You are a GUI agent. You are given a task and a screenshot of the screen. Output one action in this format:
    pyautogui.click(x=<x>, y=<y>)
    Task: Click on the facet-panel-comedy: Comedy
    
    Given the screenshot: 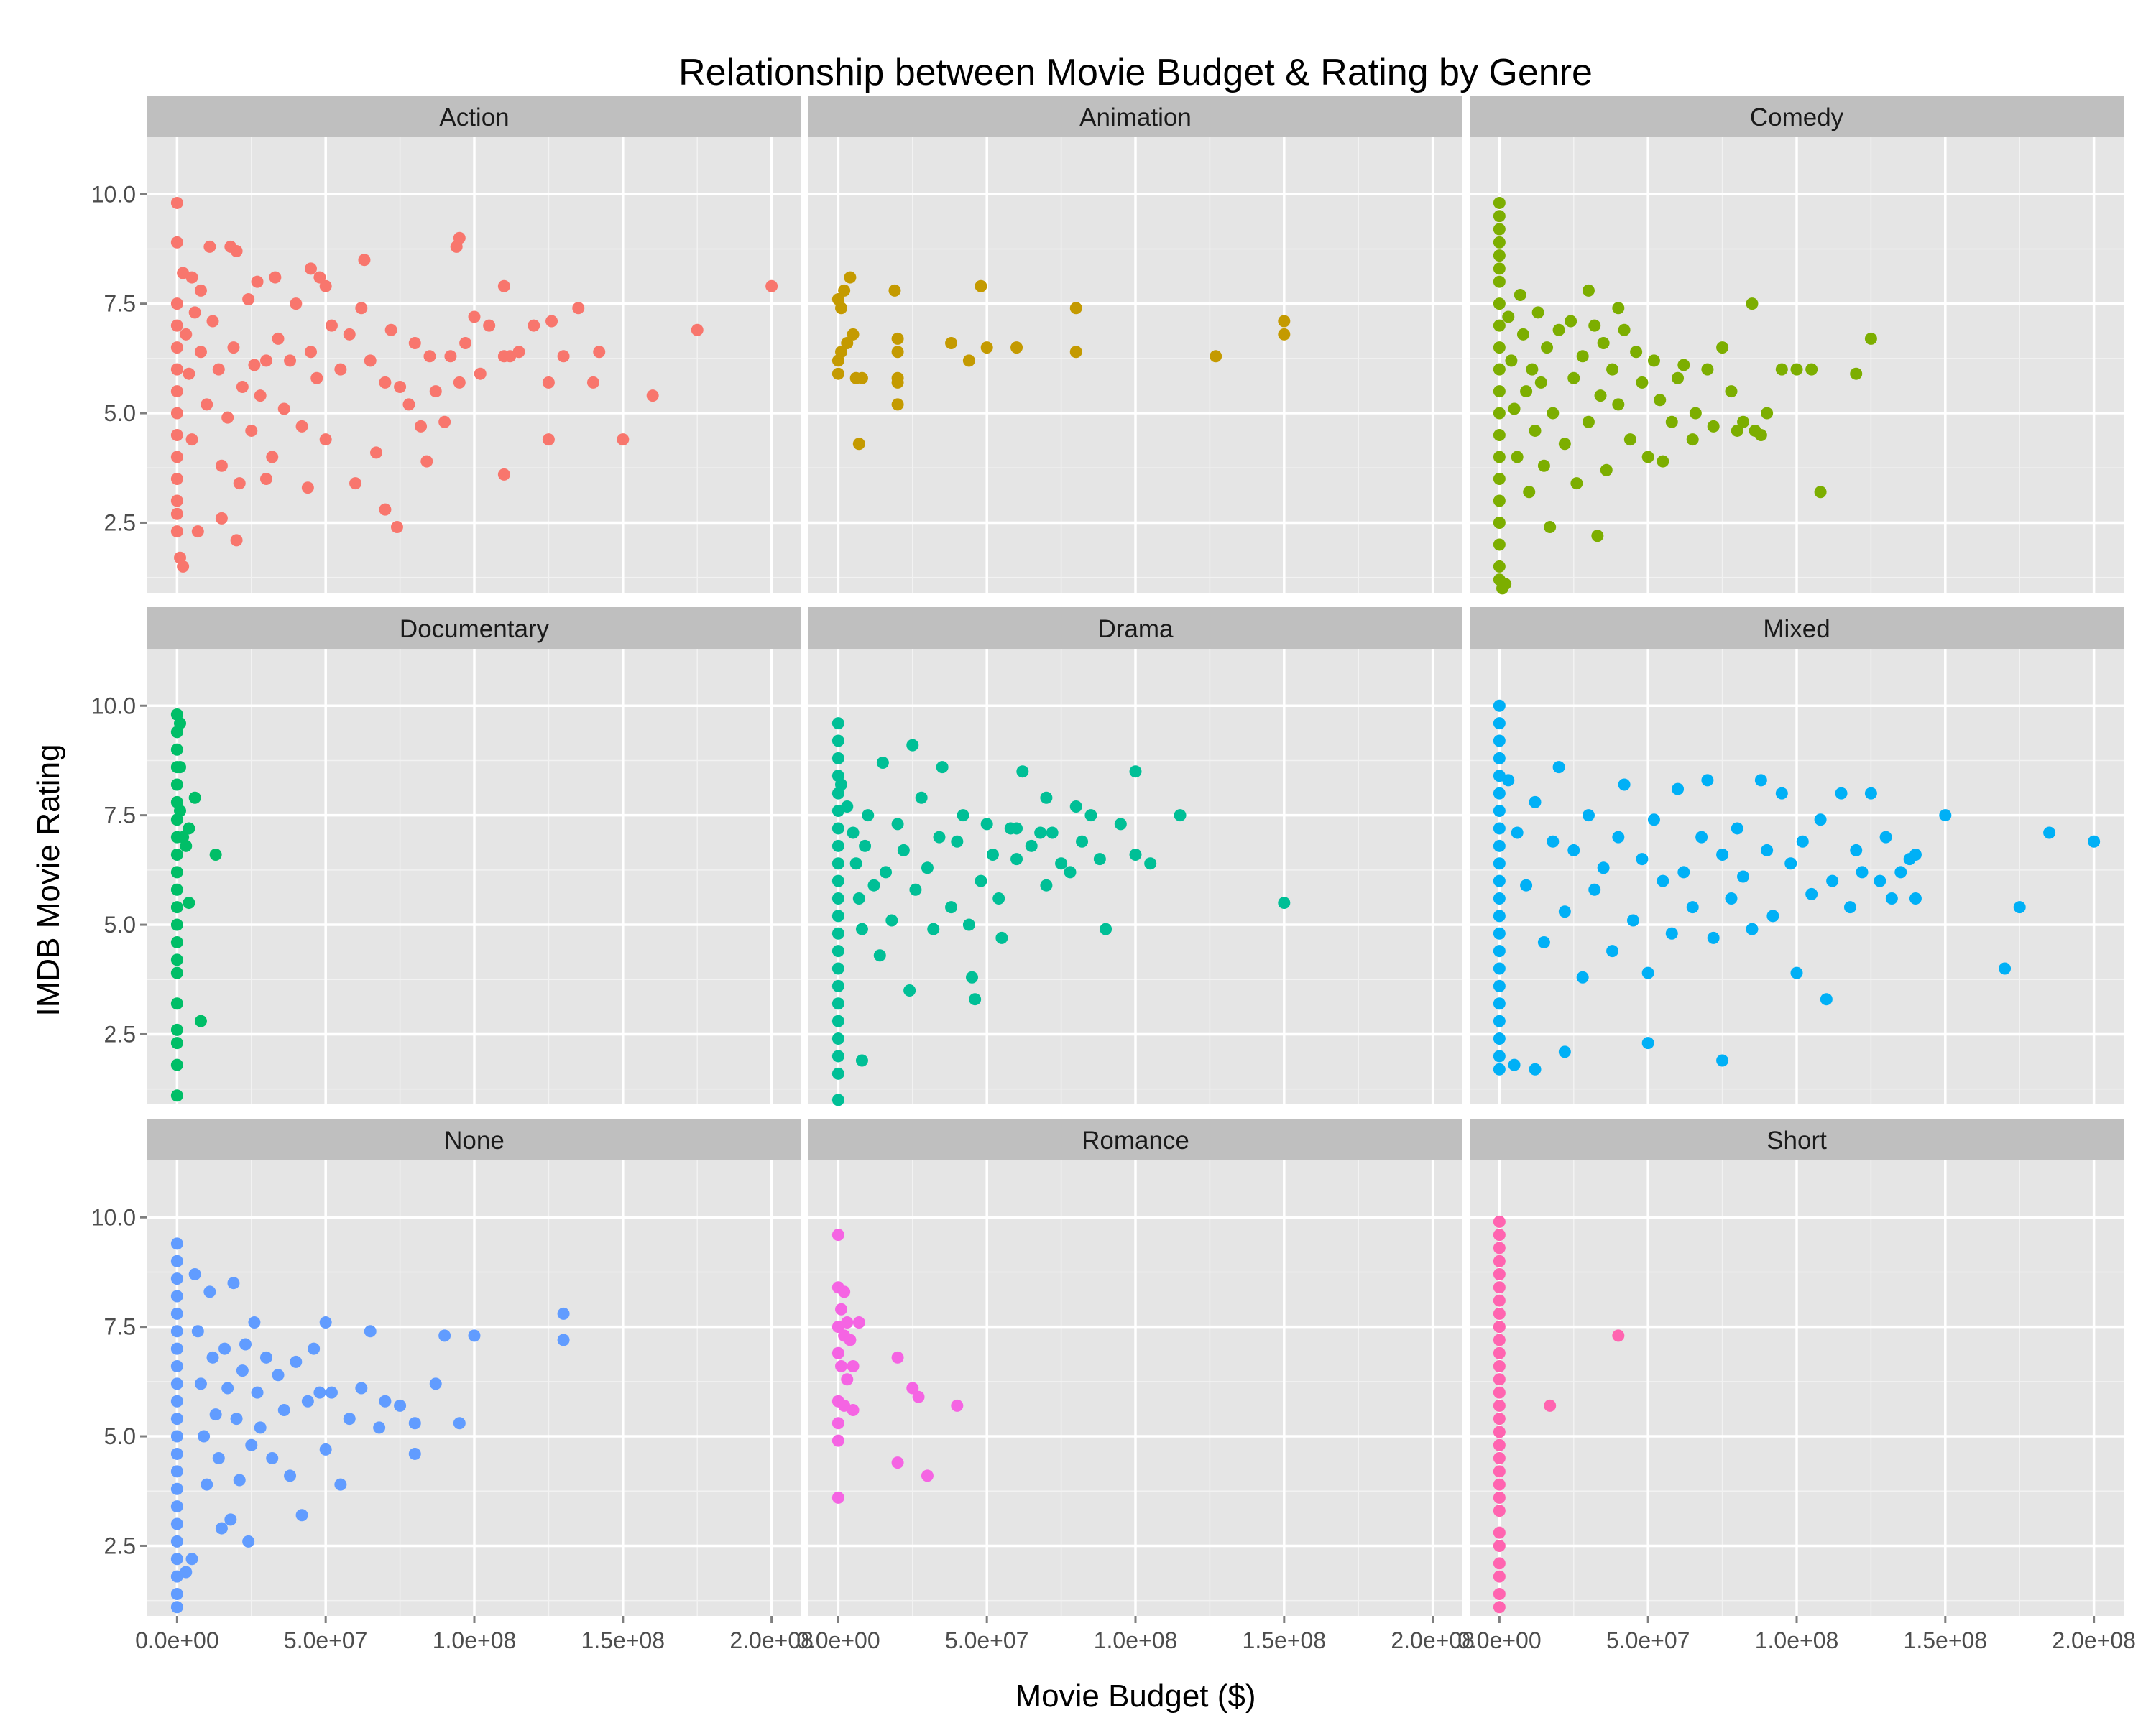 What is the action you would take?
    pyautogui.click(x=1797, y=346)
    